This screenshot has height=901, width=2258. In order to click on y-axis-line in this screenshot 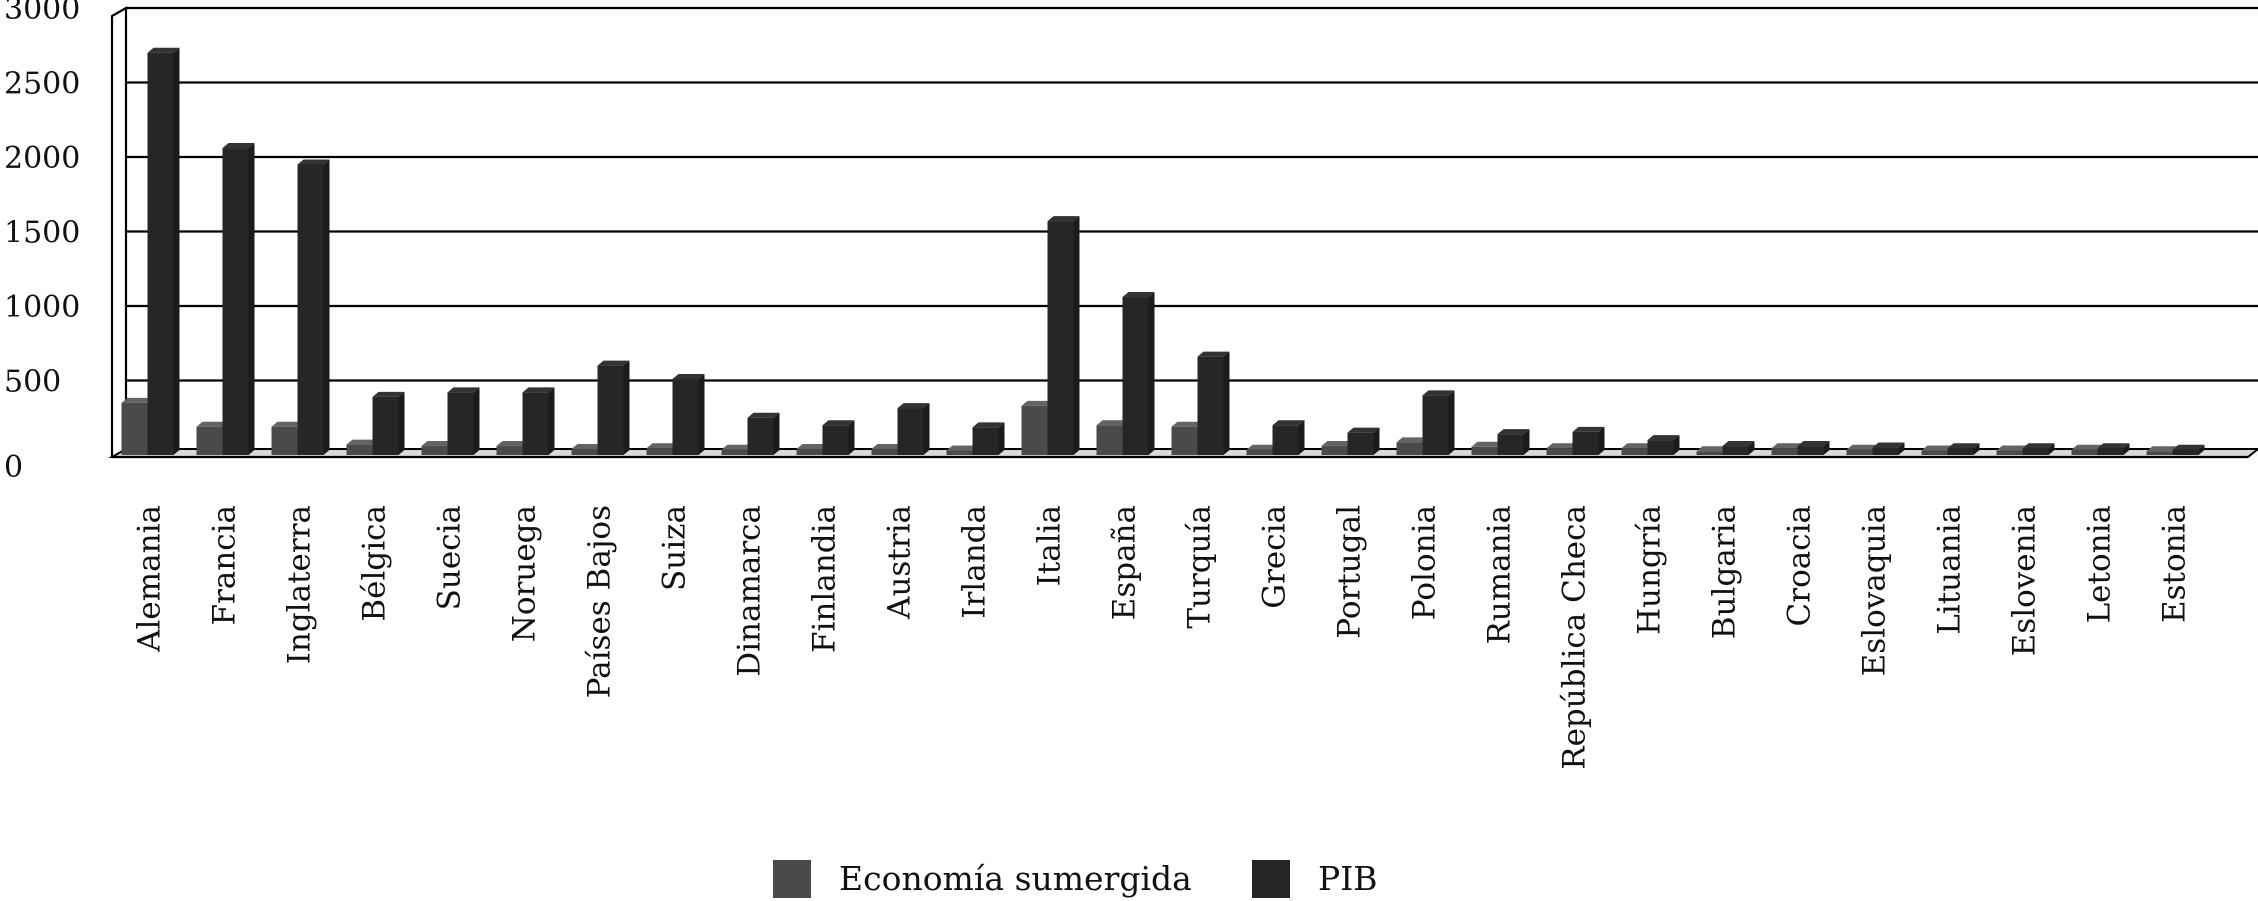, I will do `click(119, 231)`.